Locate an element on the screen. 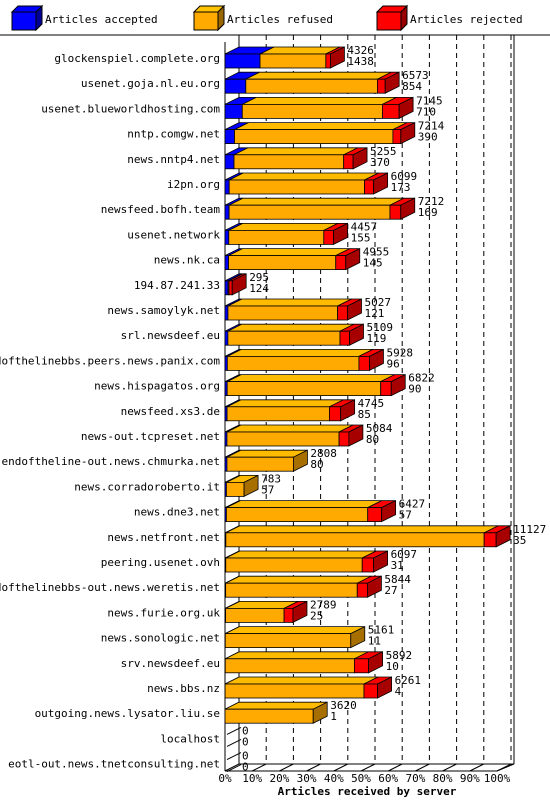 This screenshot has width=550, height=805. accepted-label: 90 is located at coordinates (414, 389).